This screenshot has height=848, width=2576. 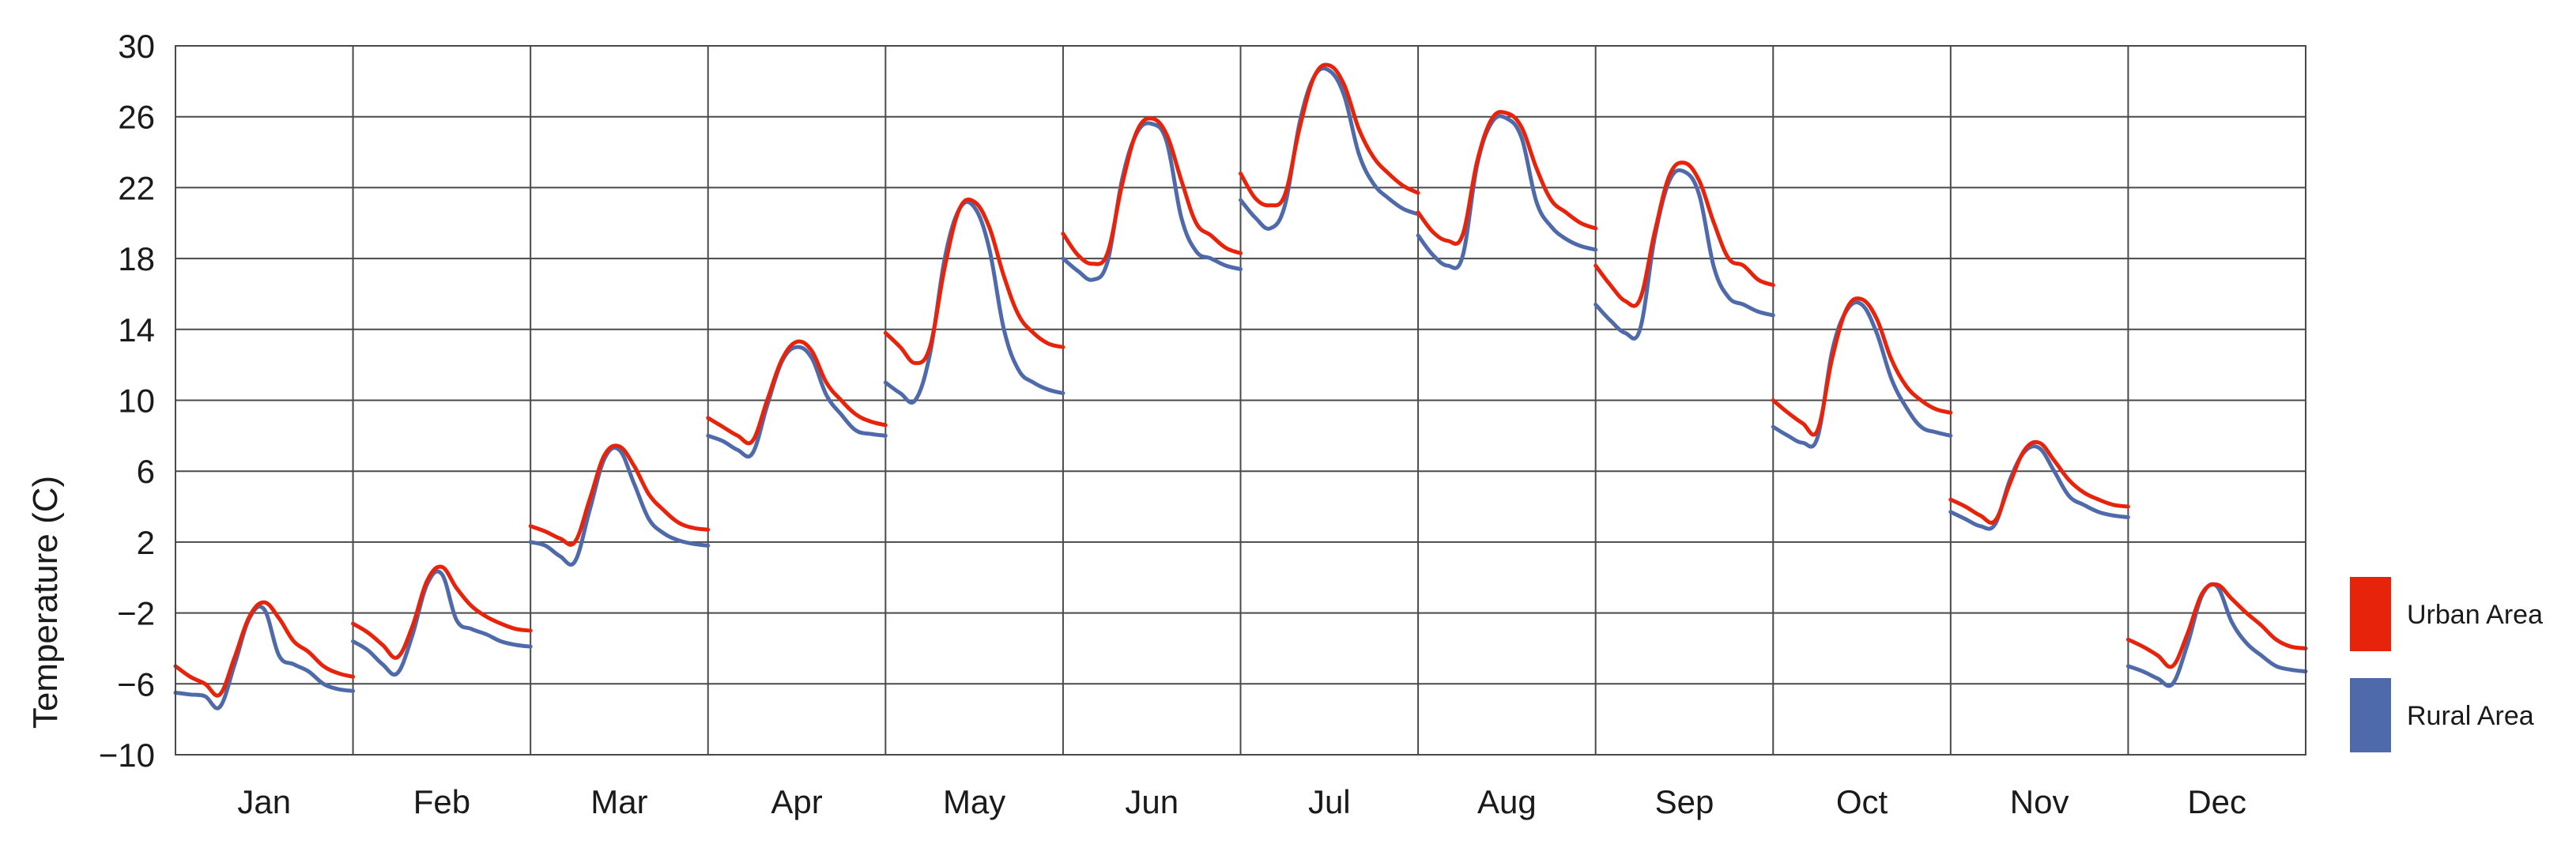 I want to click on rural-line-jun, so click(x=1152, y=201).